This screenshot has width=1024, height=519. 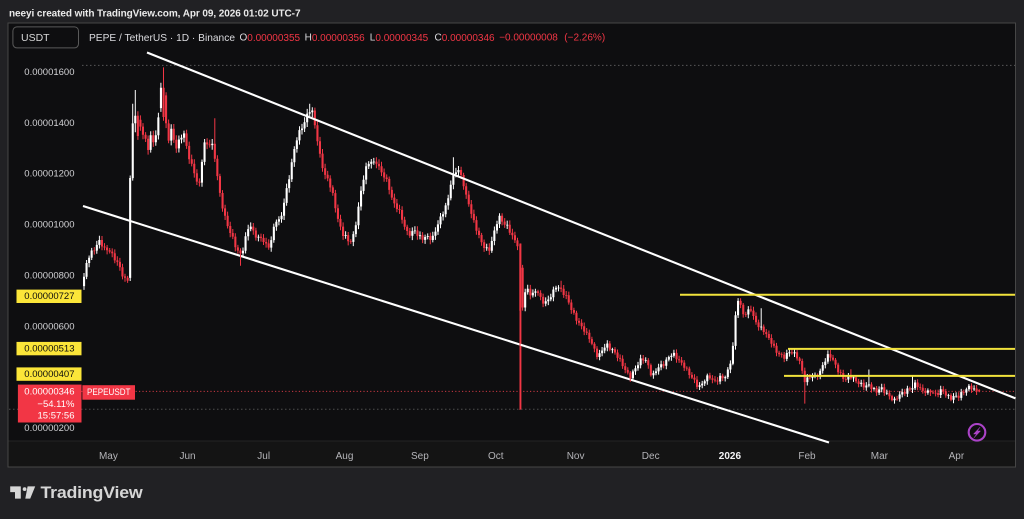 What do you see at coordinates (576, 456) in the screenshot?
I see `svg-text: Nov` at bounding box center [576, 456].